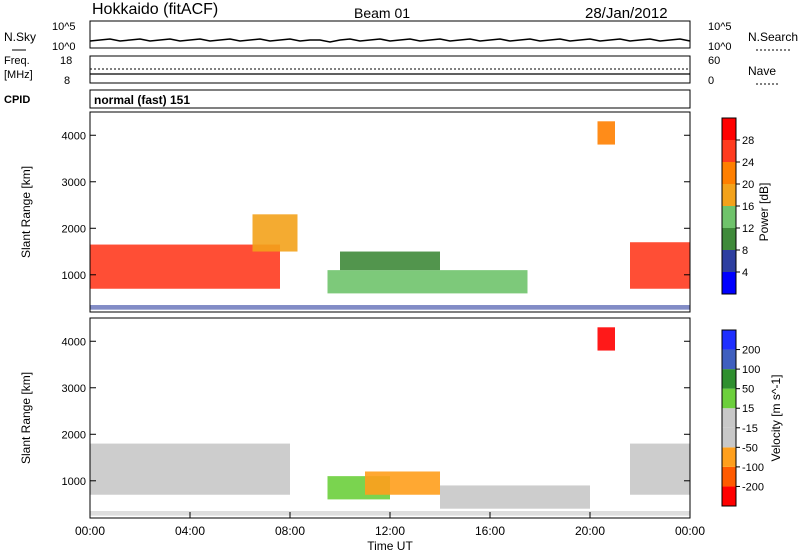 This screenshot has width=800, height=554. Describe the element at coordinates (776, 418) in the screenshot. I see `velocity-colorbar-label: Velocity [m s^-1]` at that location.